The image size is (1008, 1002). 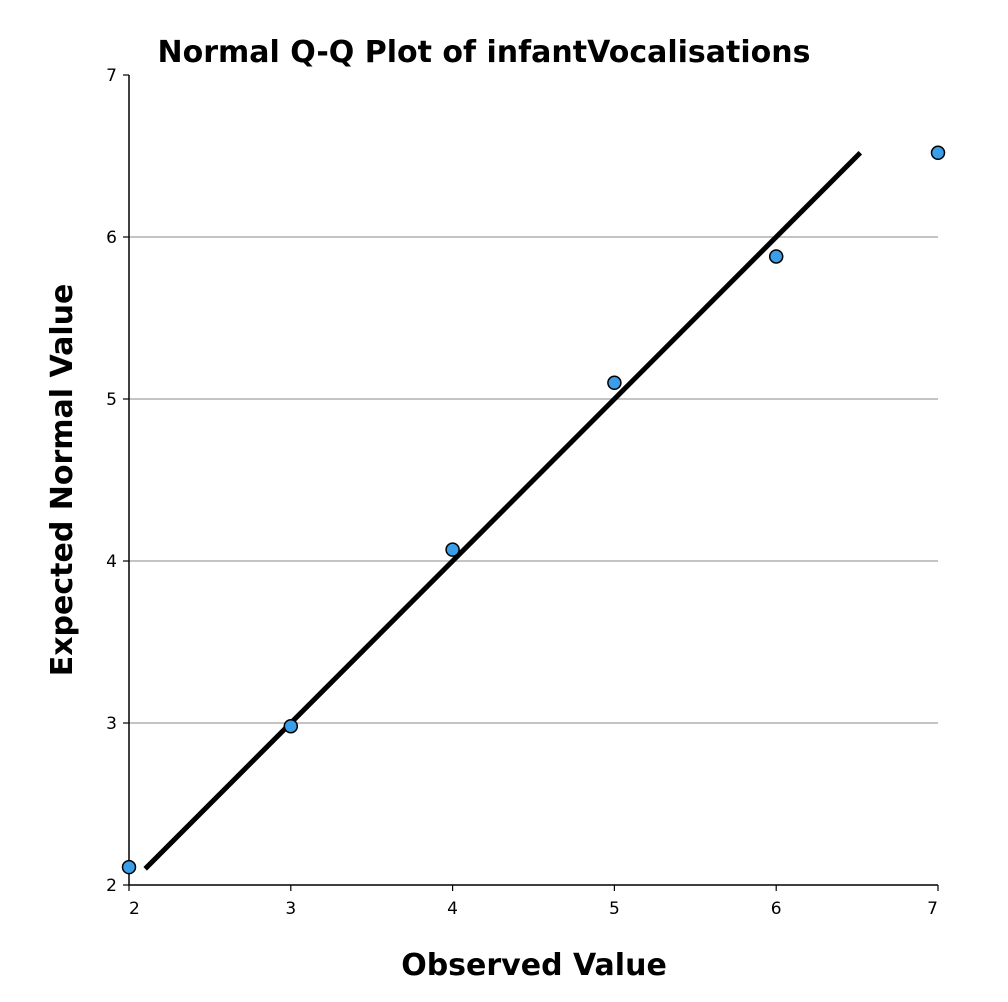 I want to click on y-tick-label-4: 4, so click(x=111, y=562).